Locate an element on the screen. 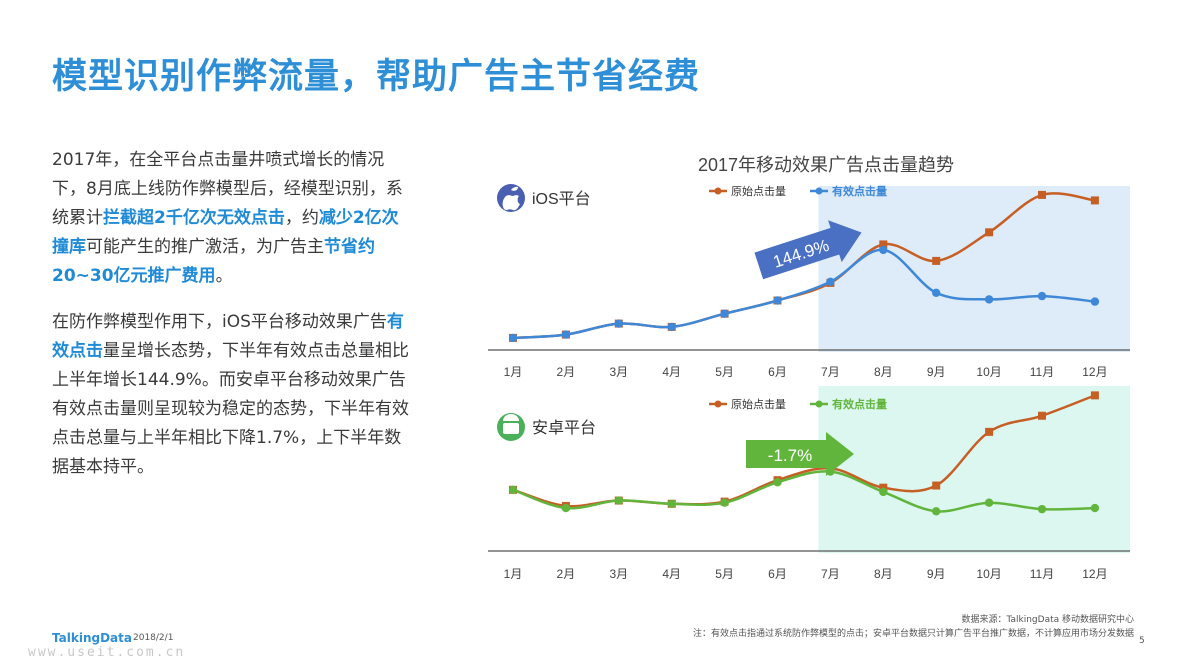 This screenshot has width=1194, height=671. android-head is located at coordinates (511, 417).